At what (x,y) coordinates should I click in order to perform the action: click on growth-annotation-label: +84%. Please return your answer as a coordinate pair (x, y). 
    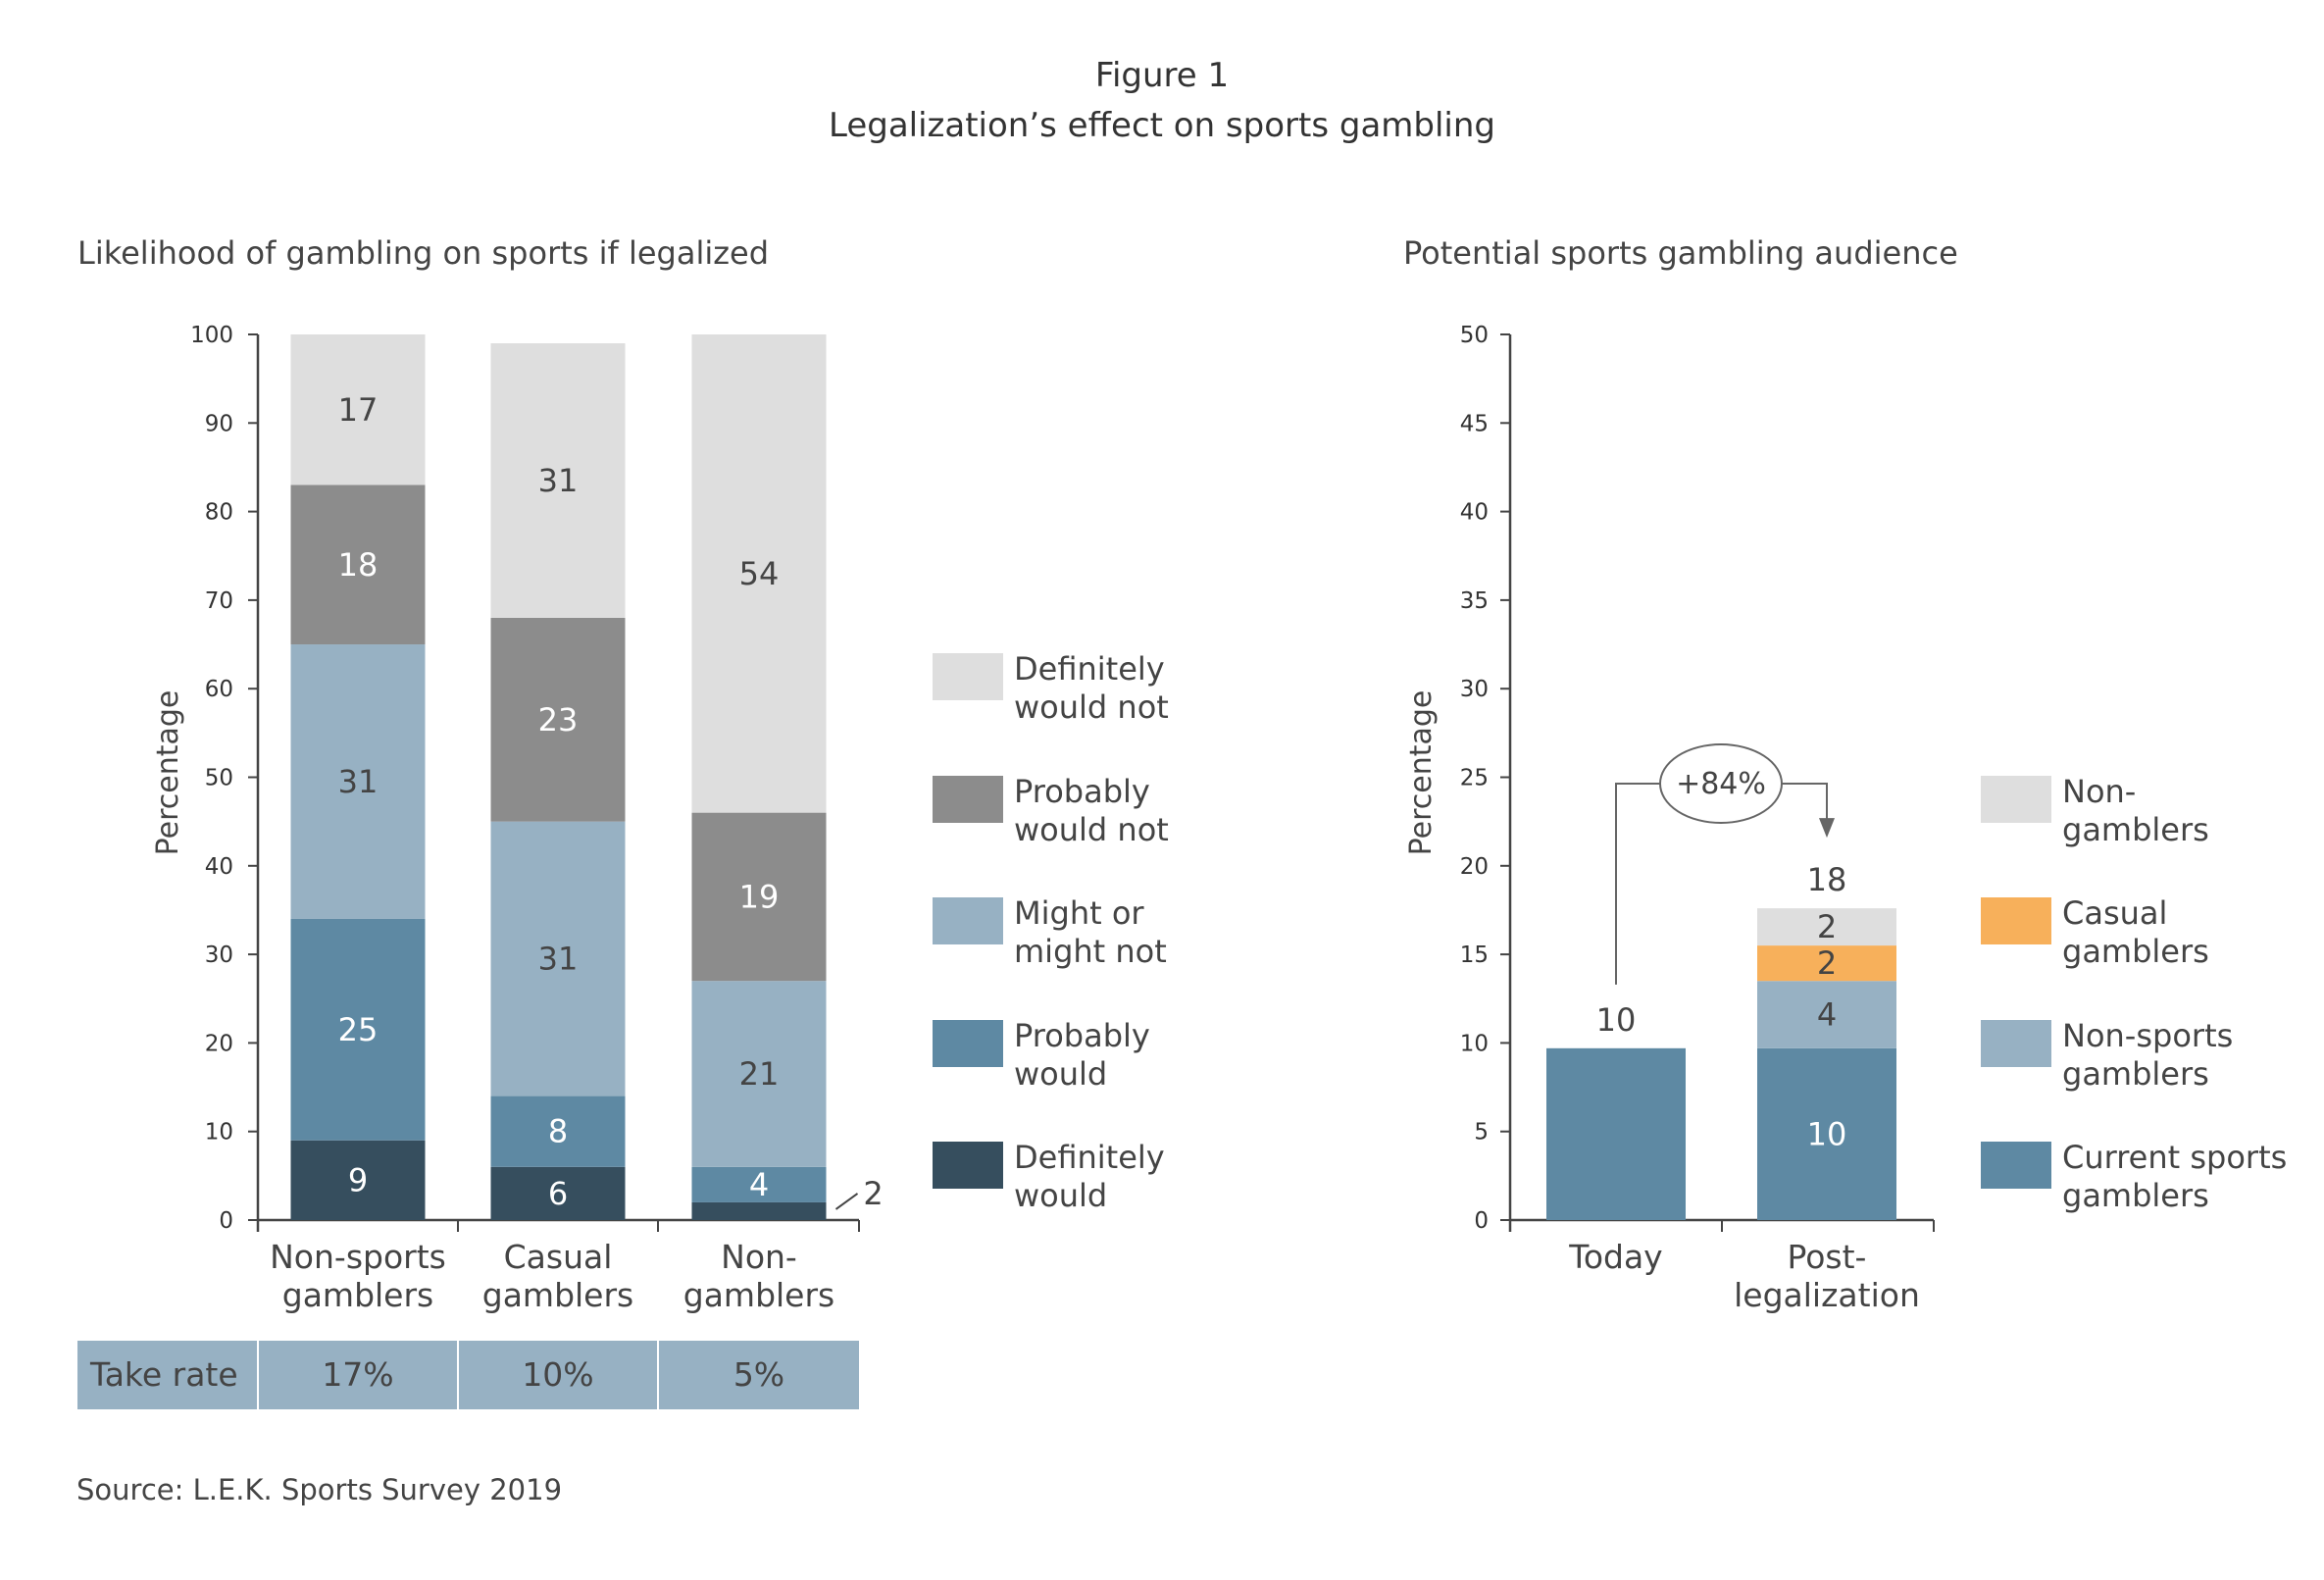
    Looking at the image, I should click on (1721, 784).